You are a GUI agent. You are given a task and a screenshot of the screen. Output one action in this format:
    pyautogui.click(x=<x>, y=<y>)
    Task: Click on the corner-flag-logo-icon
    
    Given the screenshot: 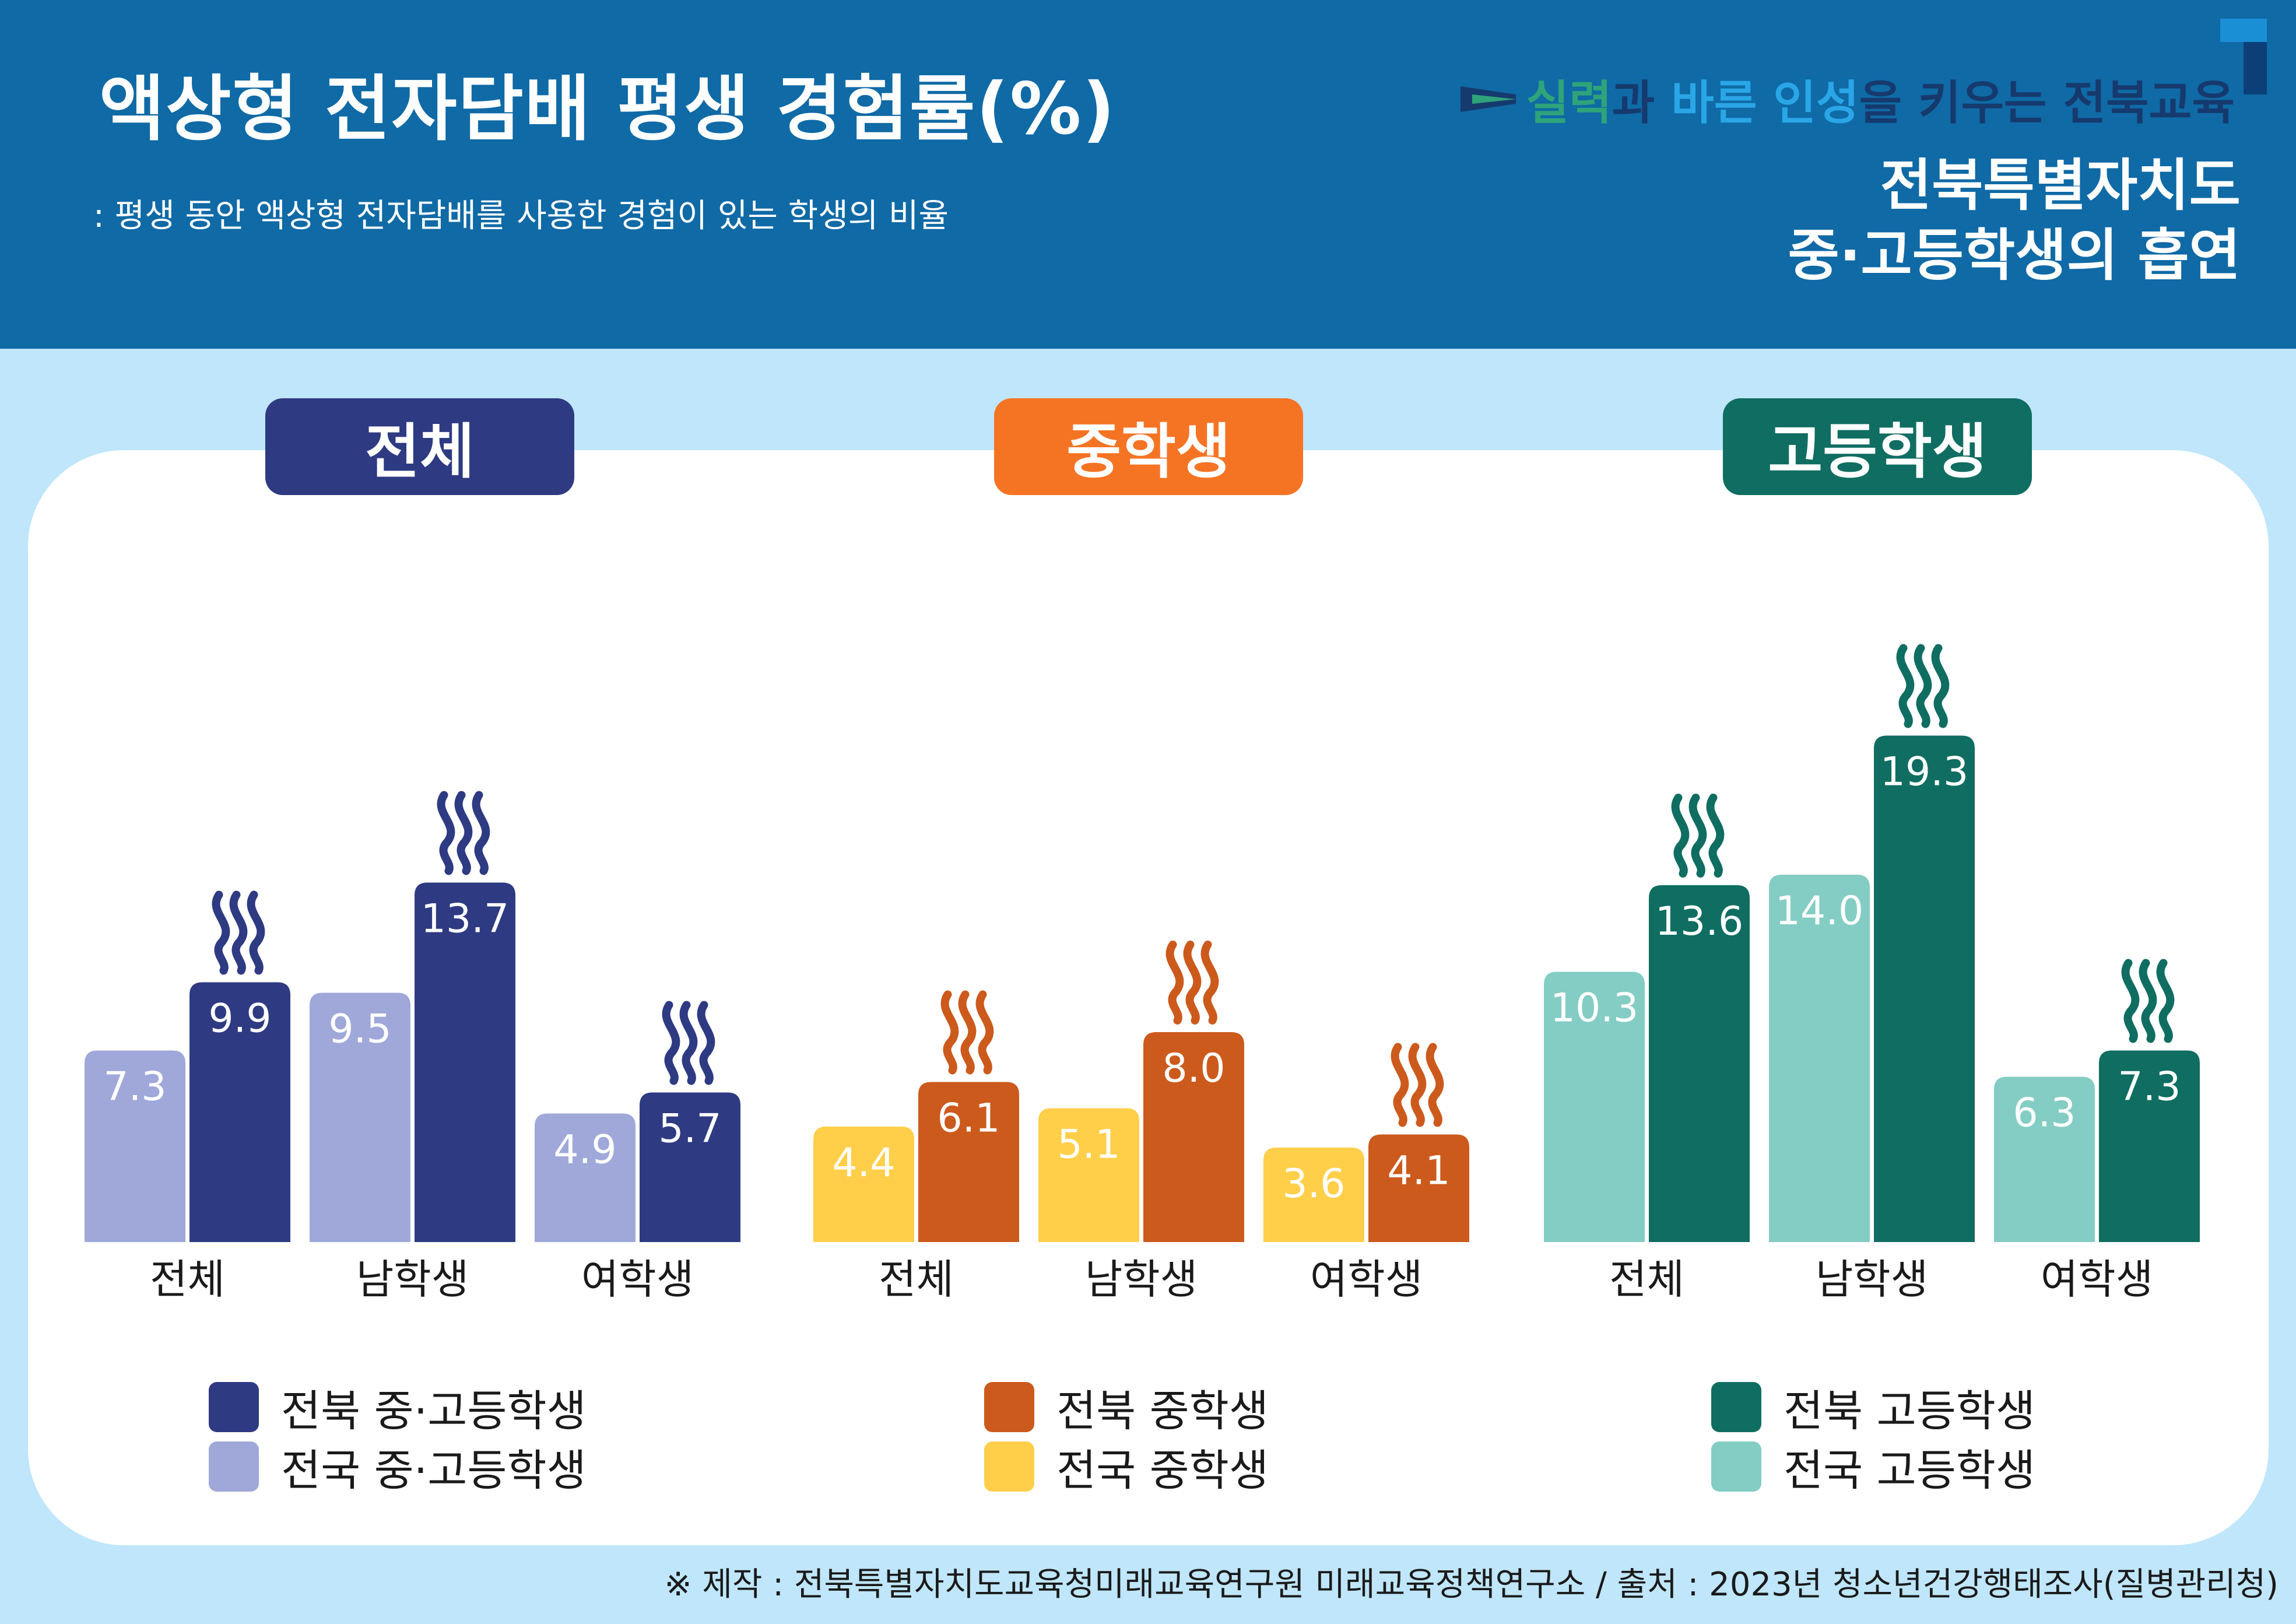 What is the action you would take?
    pyautogui.click(x=2243, y=56)
    